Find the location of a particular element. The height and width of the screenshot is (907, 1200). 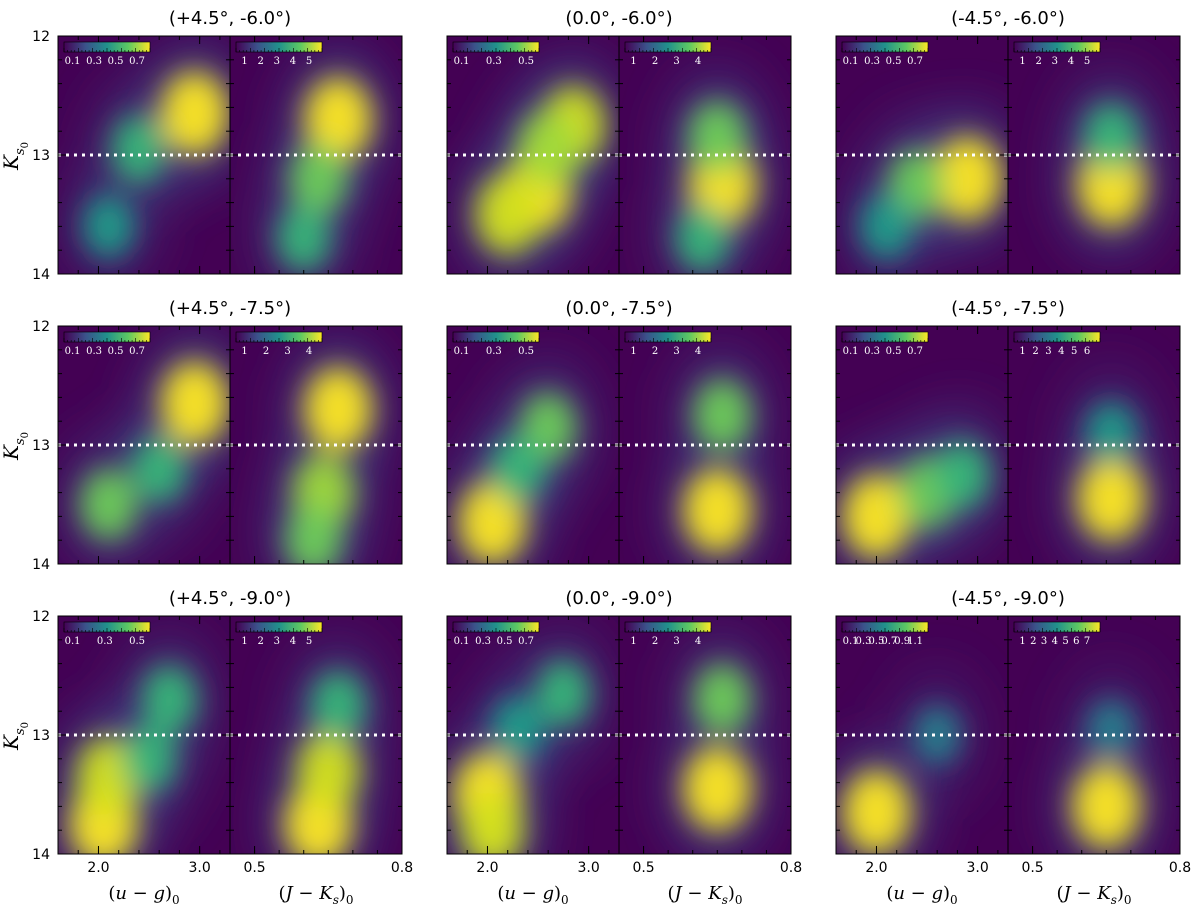

label-part: u is located at coordinates (121, 893).